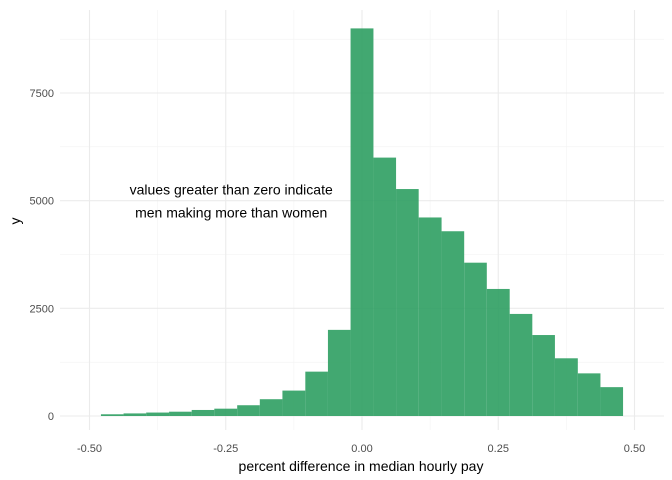 This screenshot has width=672, height=480. I want to click on y-axis-tick-labels: 0 2500 5000 7500, so click(42, 255).